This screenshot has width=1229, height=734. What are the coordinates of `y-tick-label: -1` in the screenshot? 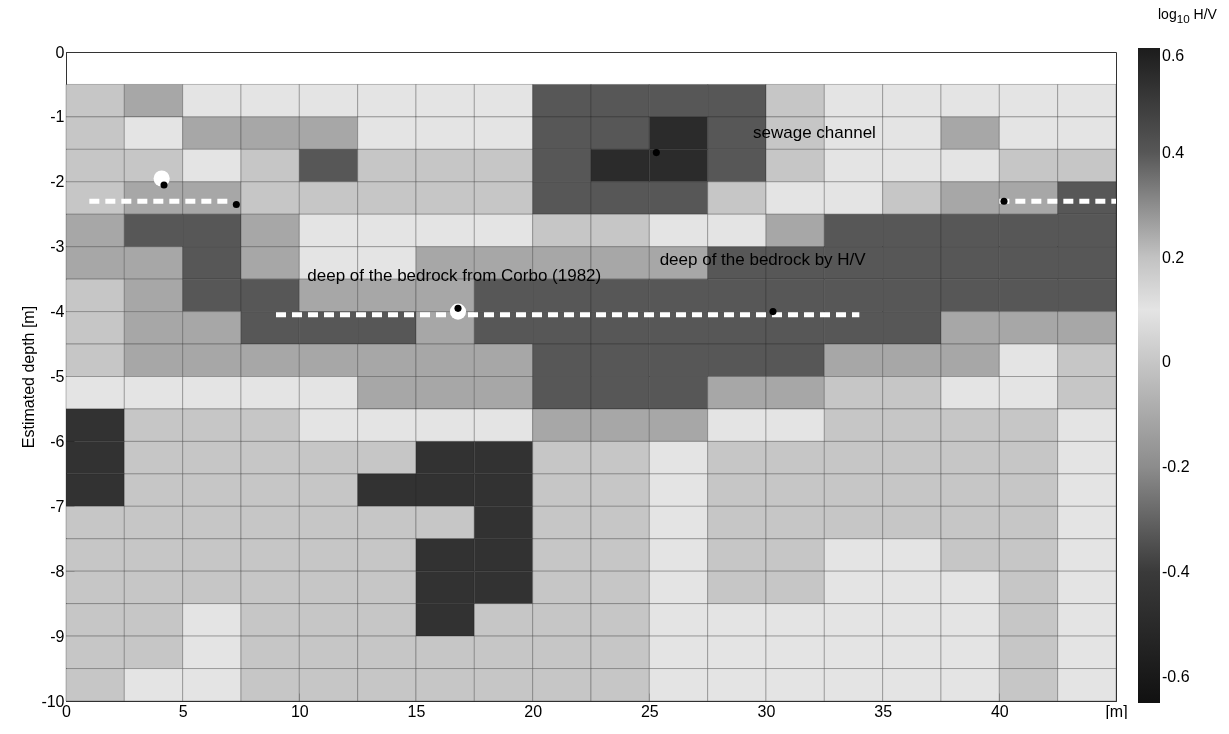 It's located at (57, 117).